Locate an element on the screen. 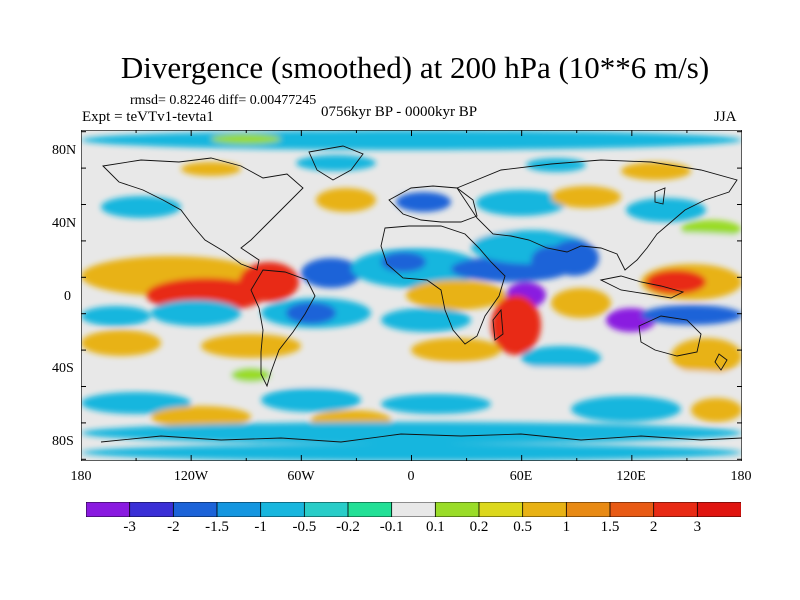 Image resolution: width=800 pixels, height=600 pixels. colorbar is located at coordinates (413, 509).